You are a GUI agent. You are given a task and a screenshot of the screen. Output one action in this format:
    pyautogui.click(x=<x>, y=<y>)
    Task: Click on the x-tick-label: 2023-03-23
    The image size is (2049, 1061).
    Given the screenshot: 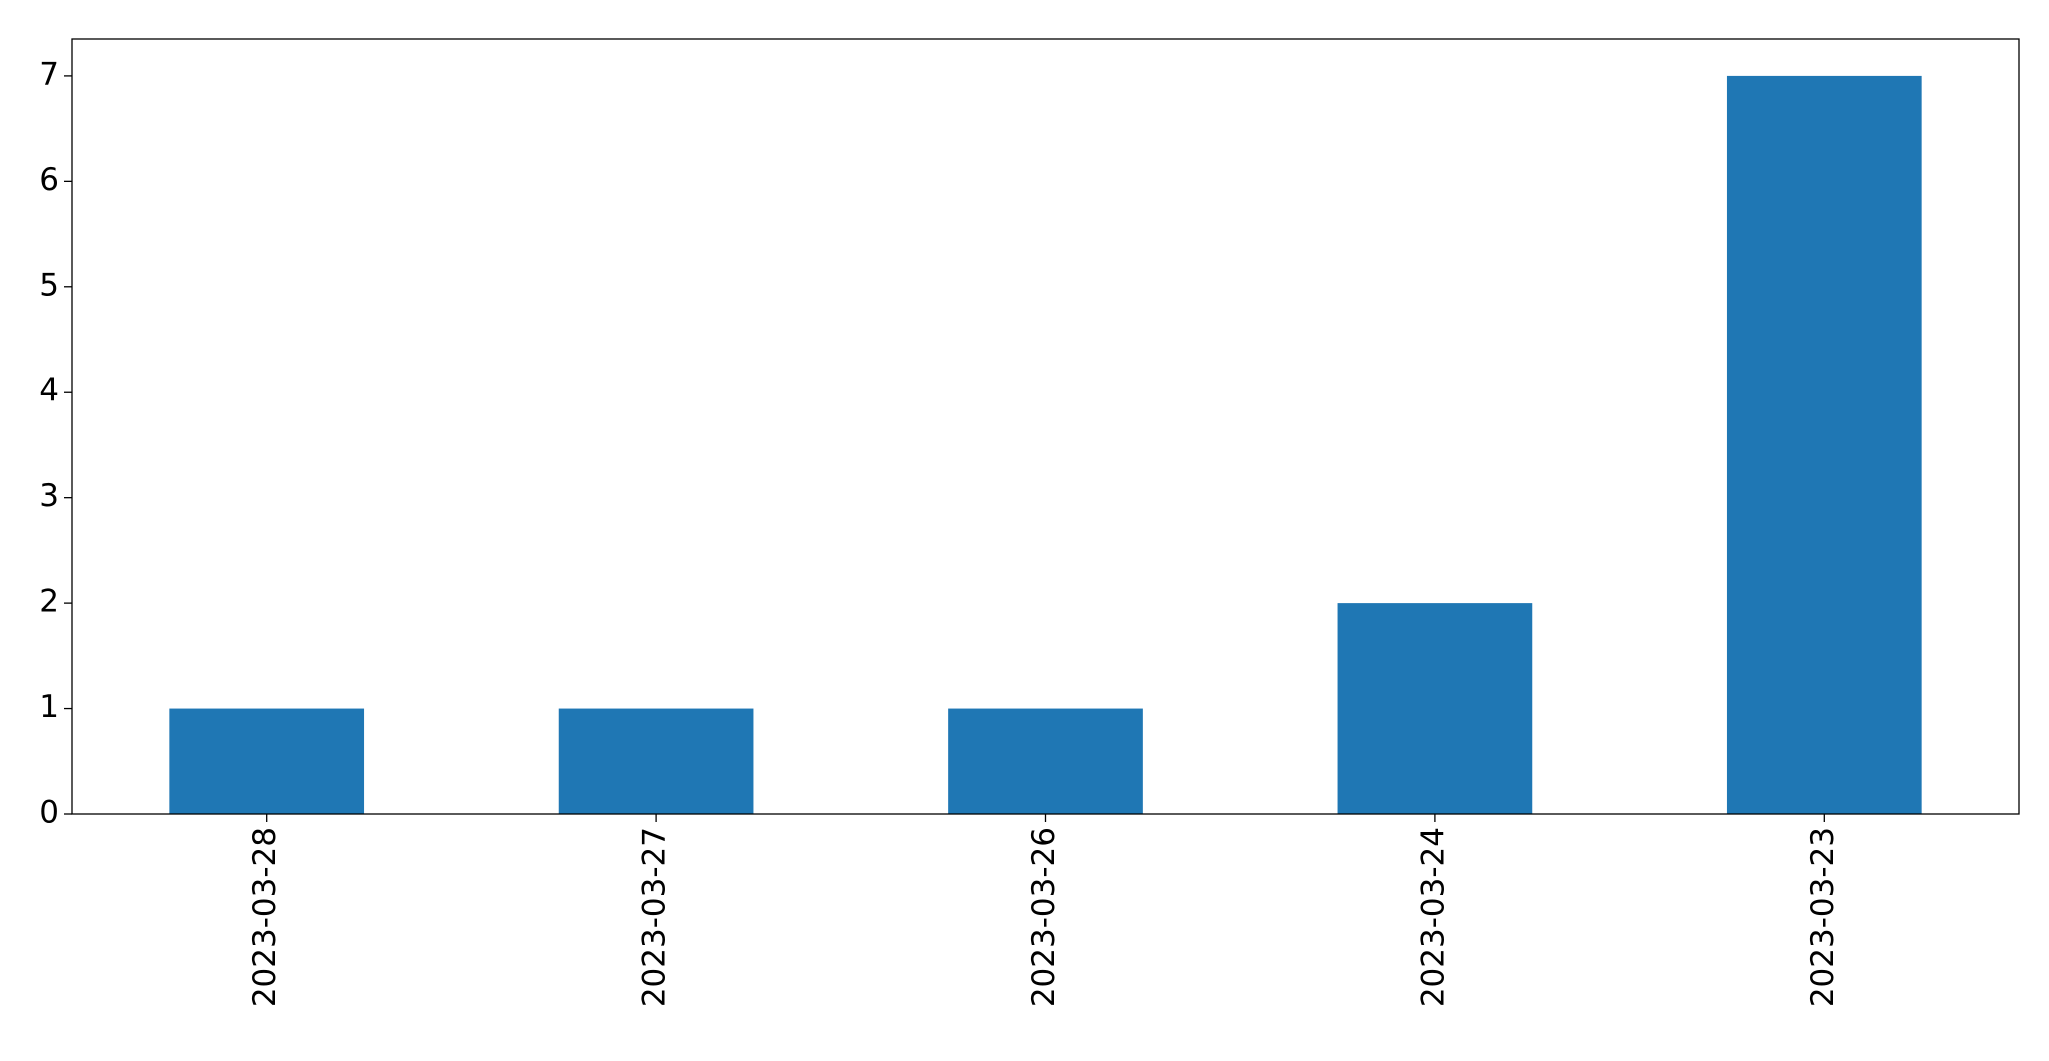 What is the action you would take?
    pyautogui.click(x=1823, y=917)
    